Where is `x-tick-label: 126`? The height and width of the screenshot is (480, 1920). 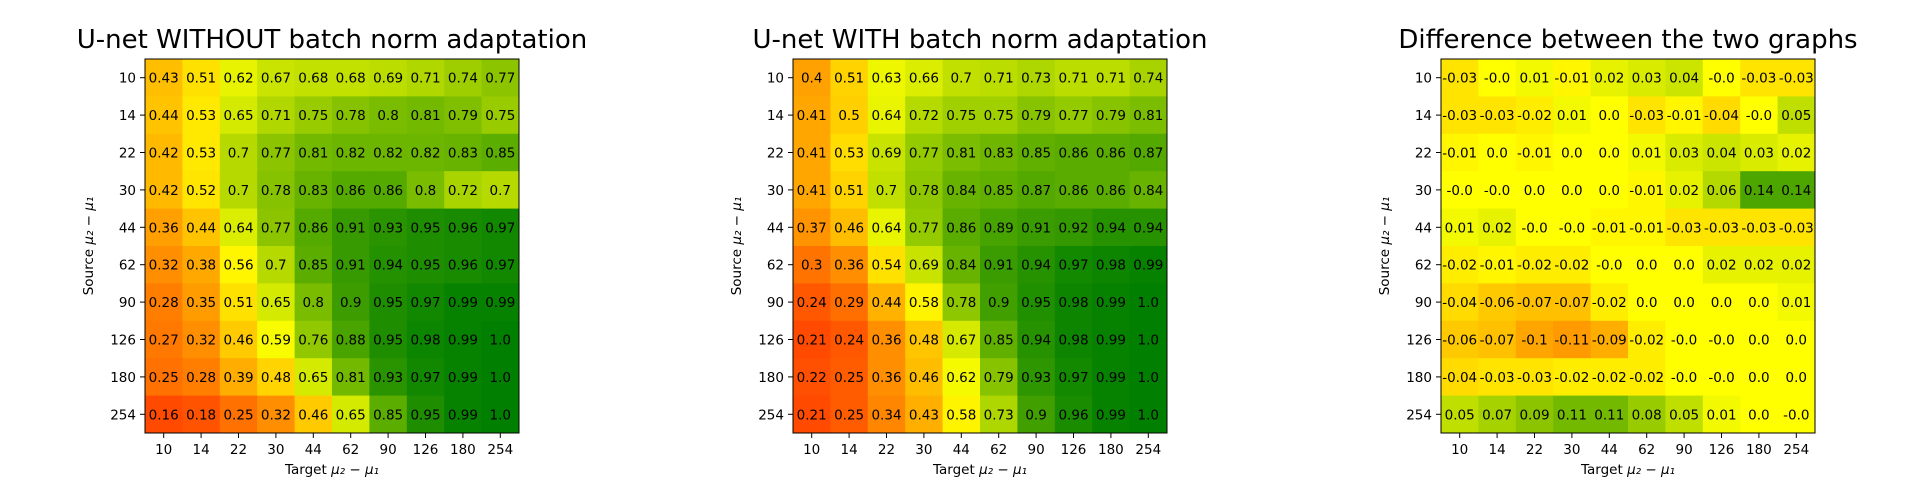 x-tick-label: 126 is located at coordinates (1722, 450).